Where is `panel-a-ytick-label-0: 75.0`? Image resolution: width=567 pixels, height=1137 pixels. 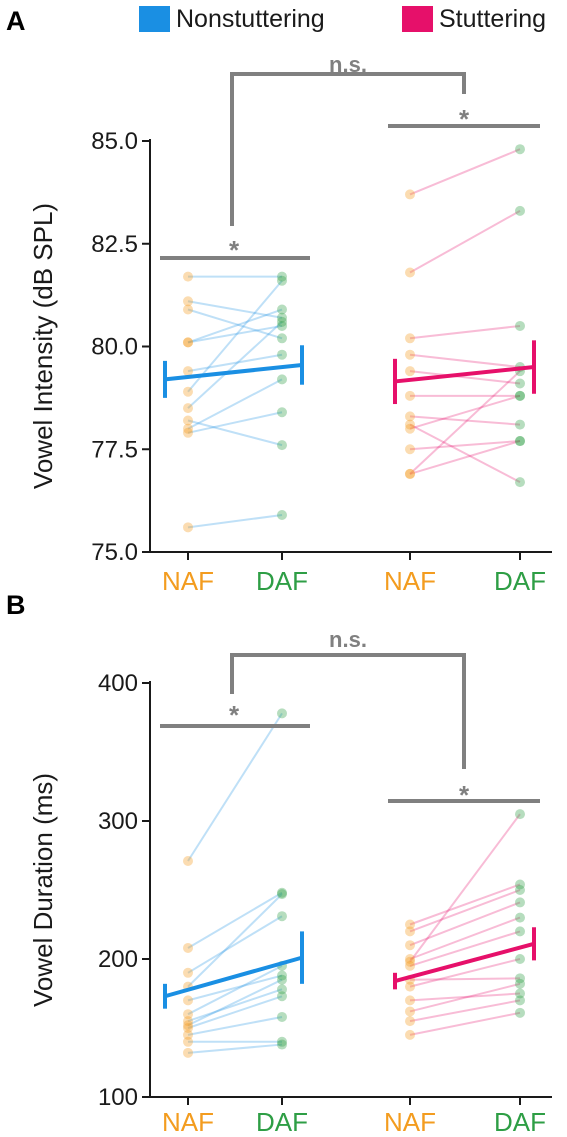 panel-a-ytick-label-0: 75.0 is located at coordinates (114, 552).